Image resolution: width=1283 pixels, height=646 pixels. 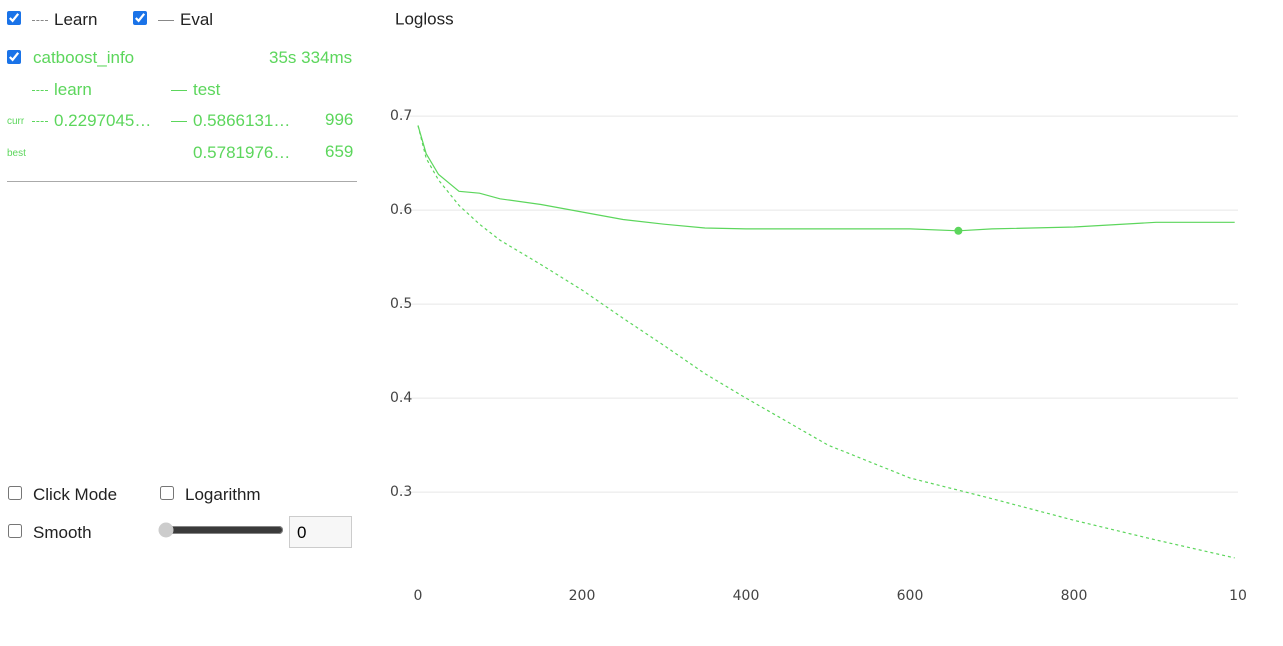 I want to click on logarithm-label: Logarithm, so click(x=223, y=494).